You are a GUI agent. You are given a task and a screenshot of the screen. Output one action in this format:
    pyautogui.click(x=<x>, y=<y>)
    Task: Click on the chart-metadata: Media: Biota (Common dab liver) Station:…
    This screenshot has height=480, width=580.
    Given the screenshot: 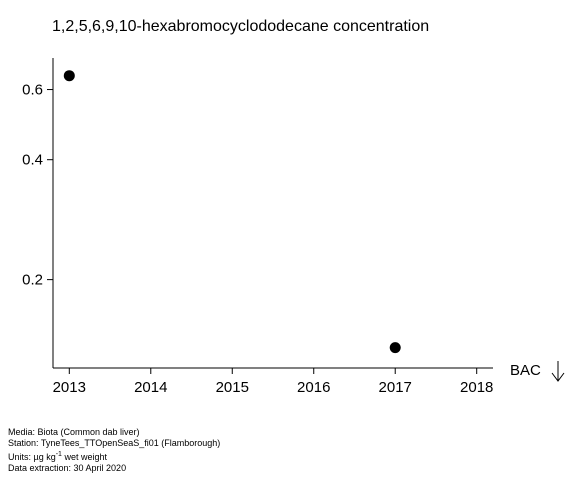 What is the action you would take?
    pyautogui.click(x=114, y=450)
    